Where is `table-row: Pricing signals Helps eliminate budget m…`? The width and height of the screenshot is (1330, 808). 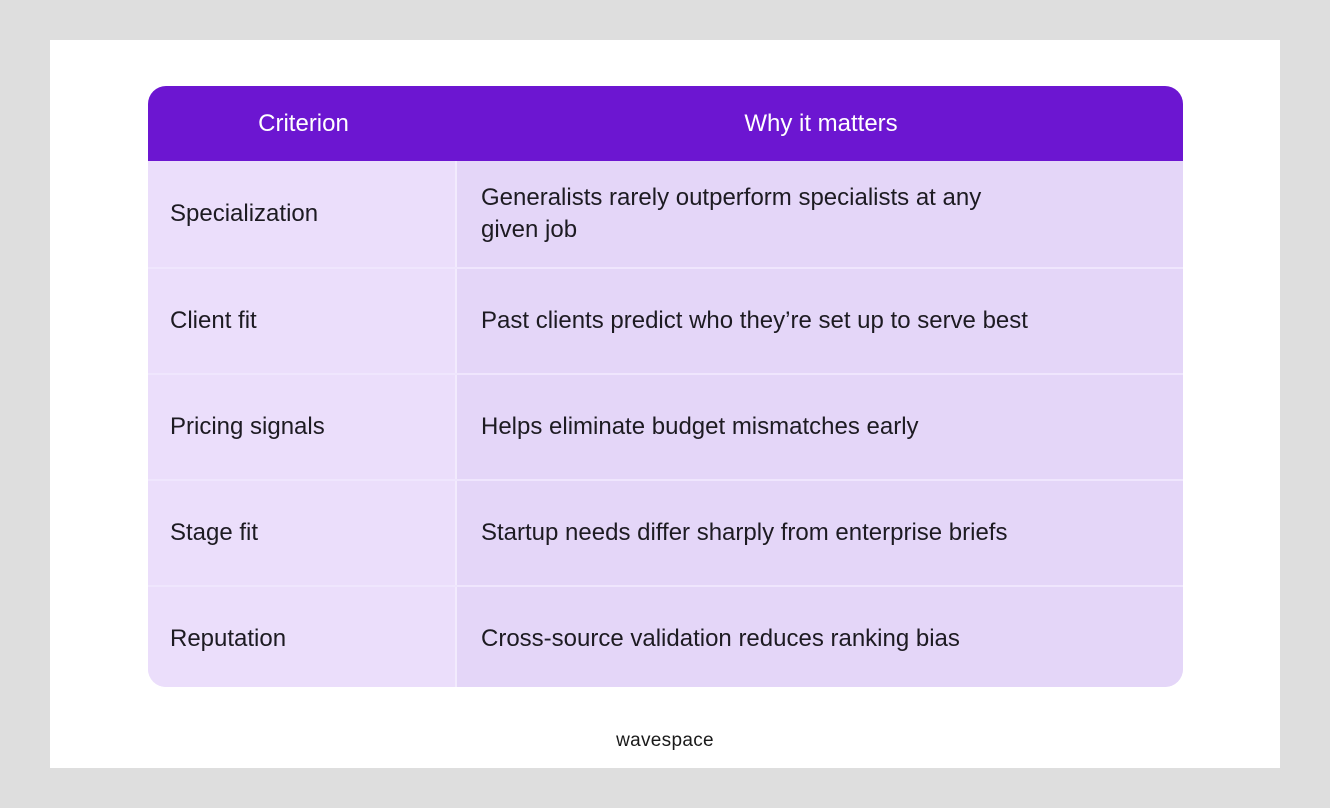
table-row: Pricing signals Helps eliminate budget m… is located at coordinates (665, 426).